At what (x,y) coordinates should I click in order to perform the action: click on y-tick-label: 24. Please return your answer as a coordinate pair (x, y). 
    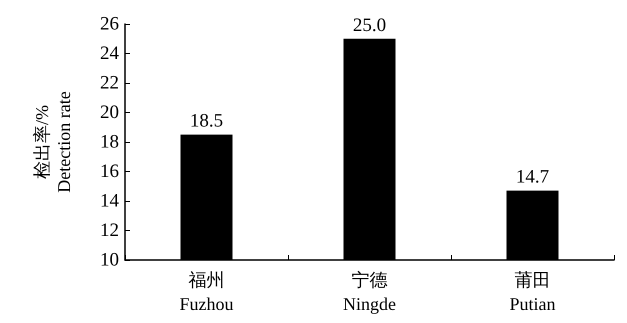
    Looking at the image, I should click on (110, 53).